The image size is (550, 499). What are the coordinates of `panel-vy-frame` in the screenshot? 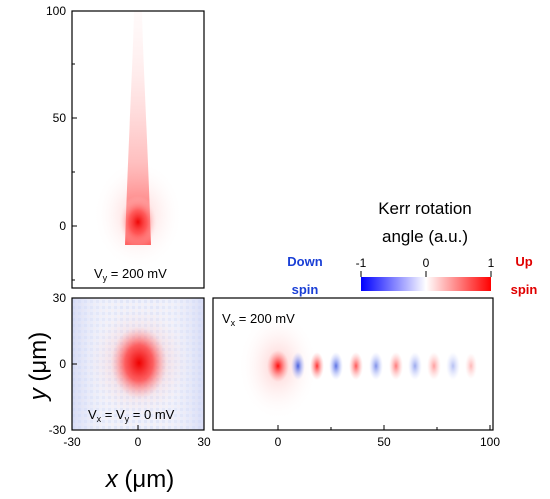 It's located at (138, 149).